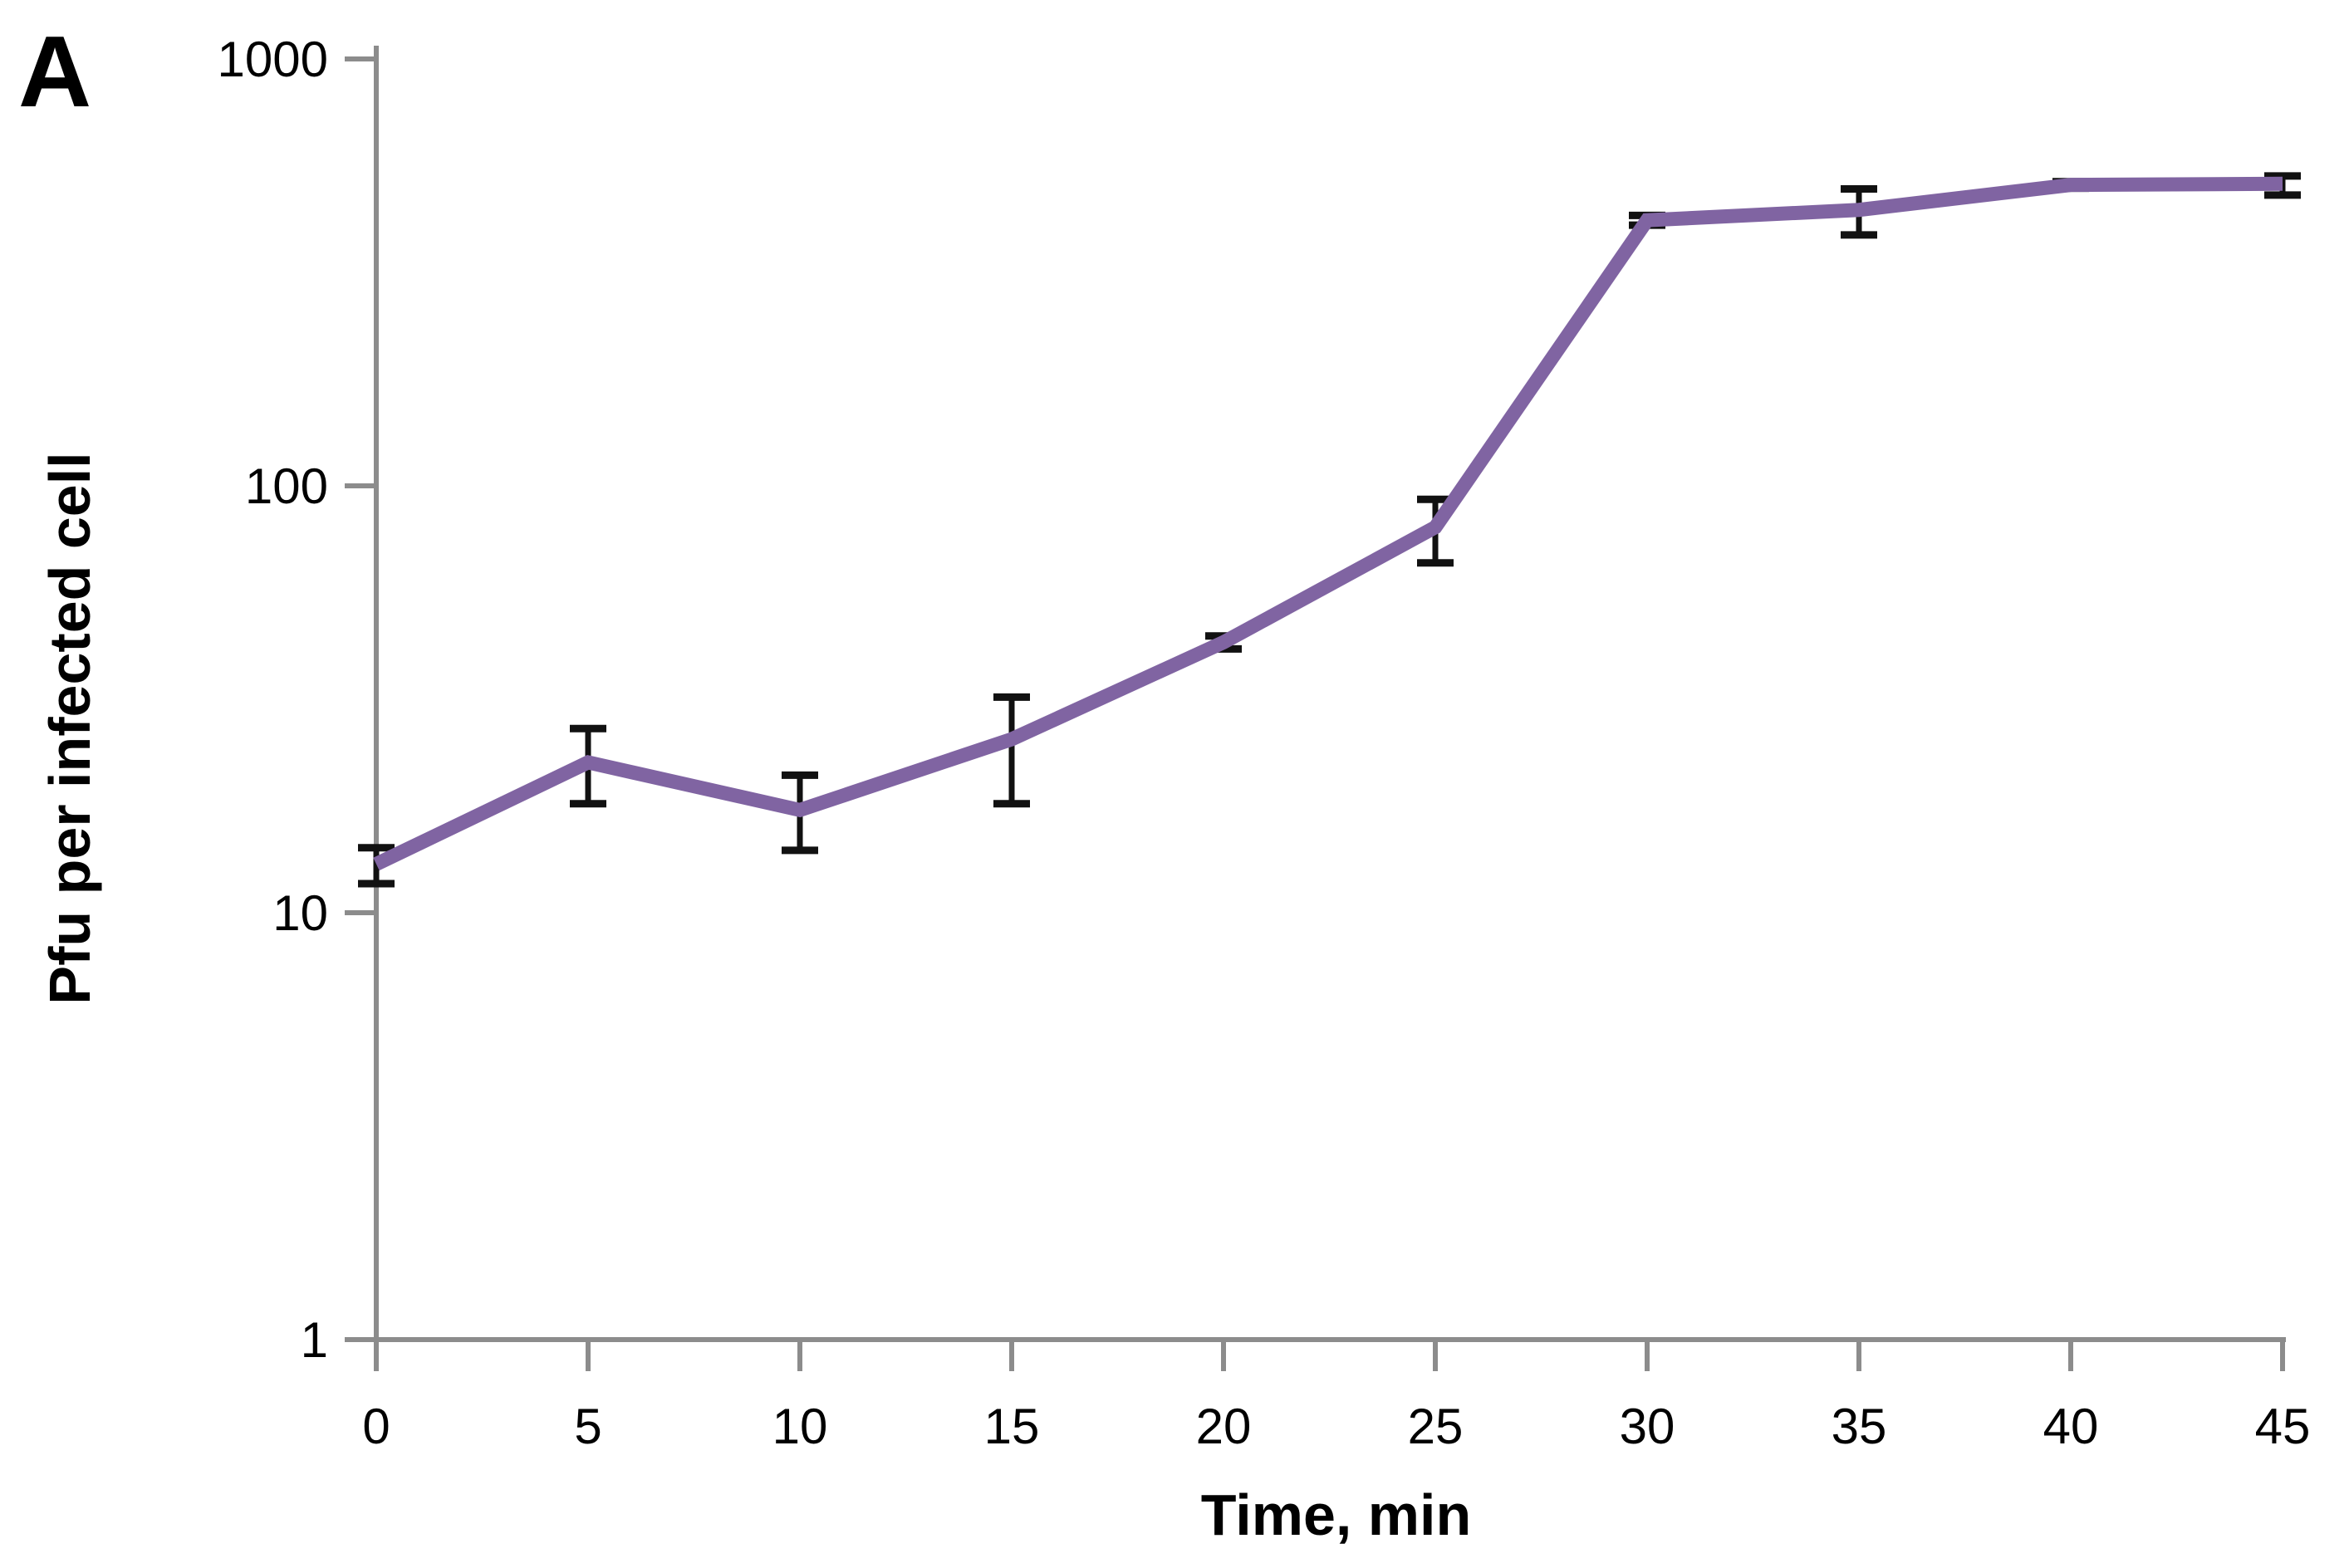 The image size is (2349, 1568). Describe the element at coordinates (300, 913) in the screenshot. I see `y-tick-label: 10` at that location.